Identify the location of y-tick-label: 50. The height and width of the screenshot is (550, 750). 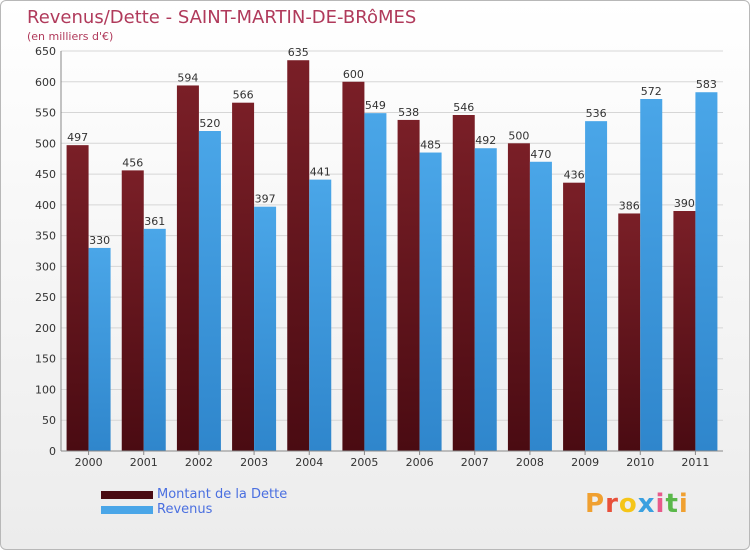
(49, 420).